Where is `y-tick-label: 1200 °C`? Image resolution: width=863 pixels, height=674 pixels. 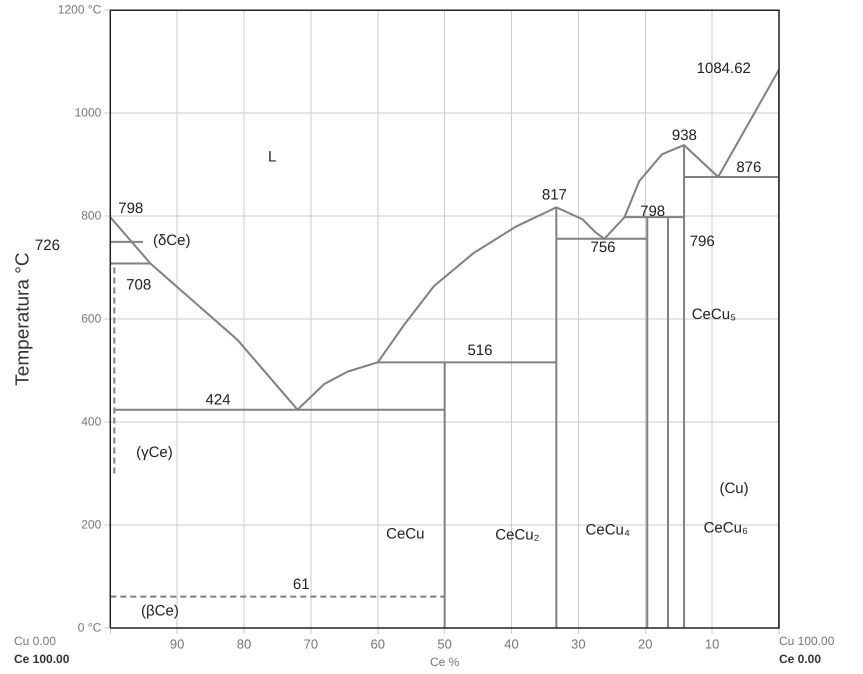 y-tick-label: 1200 °C is located at coordinates (80, 9).